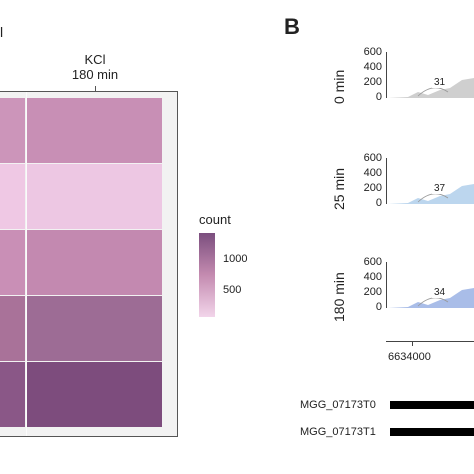  What do you see at coordinates (232, 290) in the screenshot?
I see `legend-label-500: 500` at bounding box center [232, 290].